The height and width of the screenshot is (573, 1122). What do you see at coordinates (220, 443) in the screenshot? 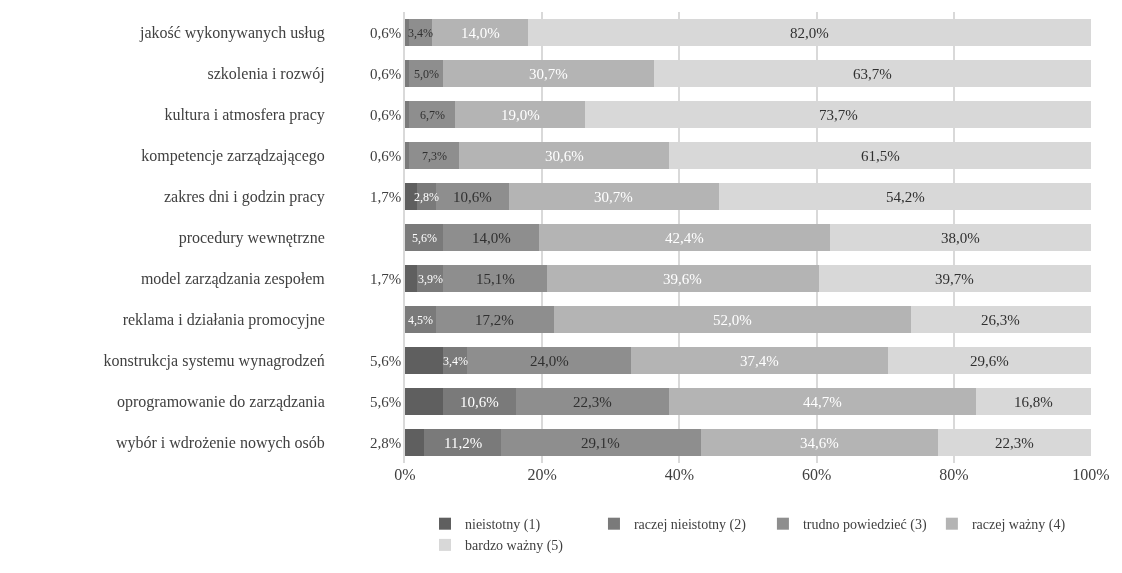
I see `y-tick-label: wybór i wdrożenie nowych osób` at bounding box center [220, 443].